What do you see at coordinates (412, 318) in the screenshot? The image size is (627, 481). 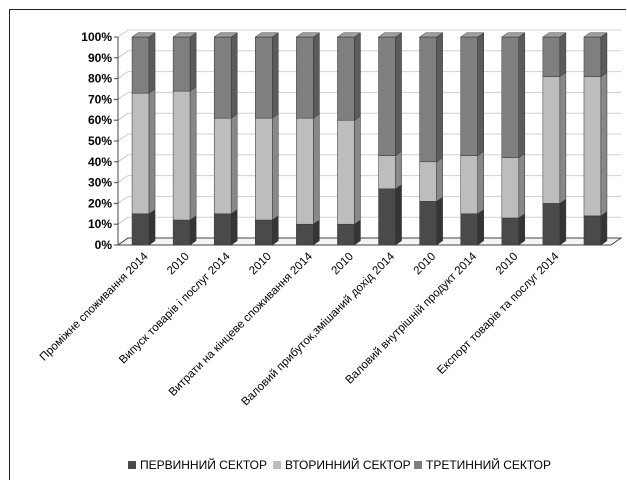 I see `x-category-label: Валовий внутрішній продукт 2014` at bounding box center [412, 318].